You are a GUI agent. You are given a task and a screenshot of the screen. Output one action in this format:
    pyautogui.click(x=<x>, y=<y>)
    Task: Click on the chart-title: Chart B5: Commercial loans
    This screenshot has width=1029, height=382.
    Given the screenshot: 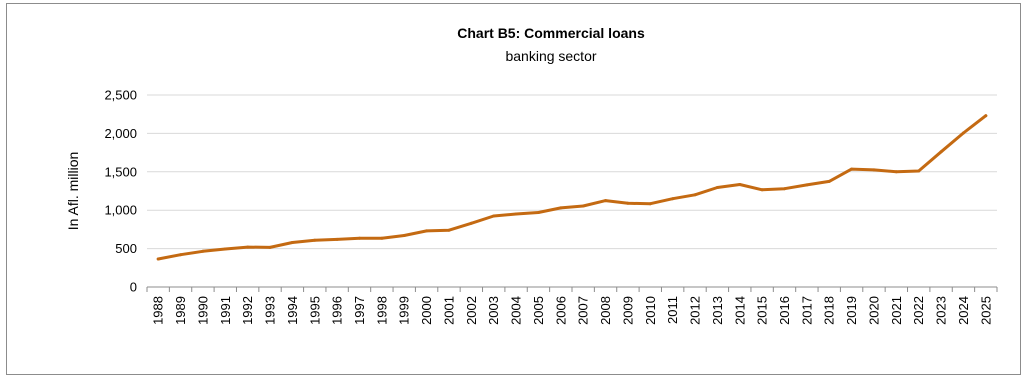 What is the action you would take?
    pyautogui.click(x=551, y=33)
    